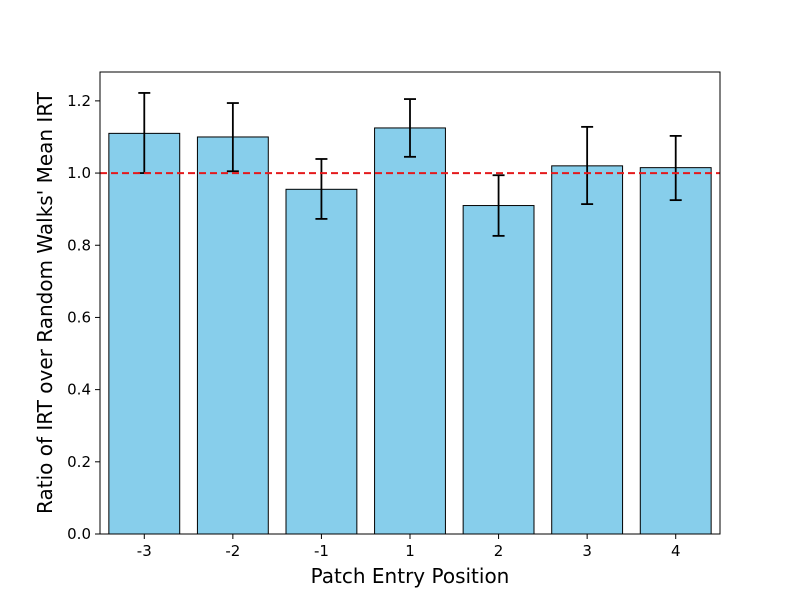 This screenshot has height=600, width=800. What do you see at coordinates (79, 173) in the screenshot?
I see `y-tick-label: 1.0` at bounding box center [79, 173].